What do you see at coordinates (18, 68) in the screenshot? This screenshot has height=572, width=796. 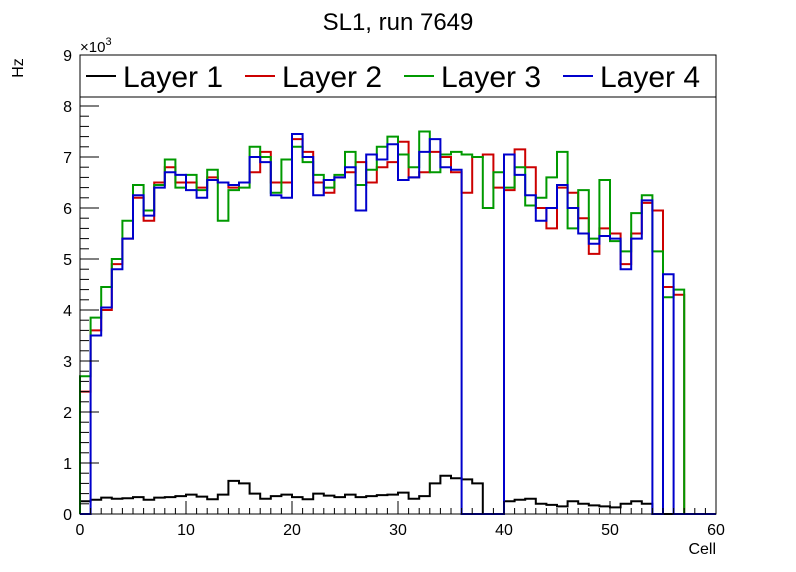 I see `y-axis-label: Hz` at bounding box center [18, 68].